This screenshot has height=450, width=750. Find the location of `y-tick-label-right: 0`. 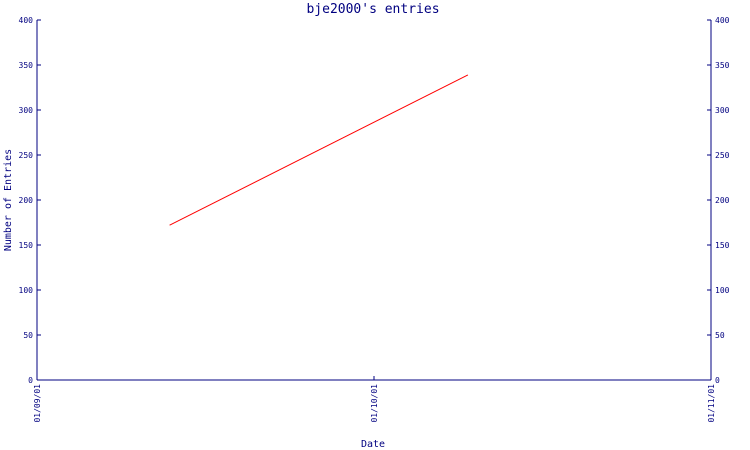

y-tick-label-right: 0 is located at coordinates (717, 380).